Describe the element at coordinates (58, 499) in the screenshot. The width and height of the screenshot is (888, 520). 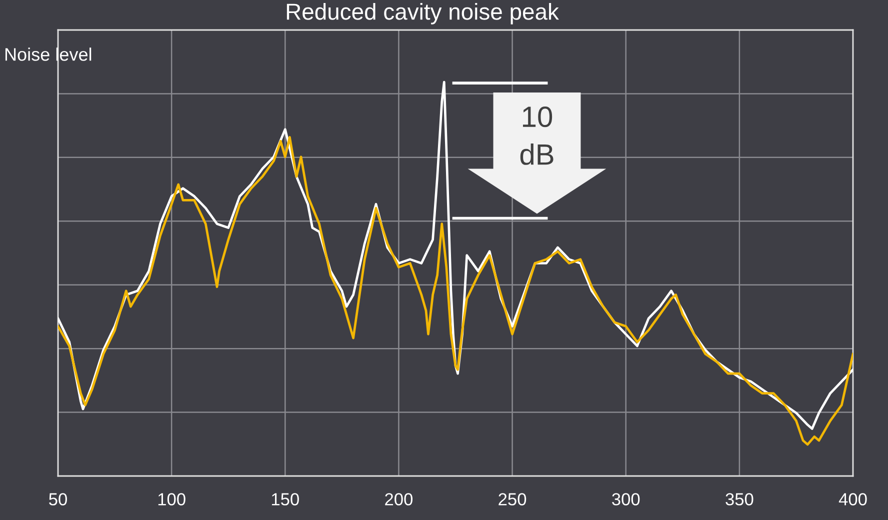
I see `x-tick-label: 50` at that location.